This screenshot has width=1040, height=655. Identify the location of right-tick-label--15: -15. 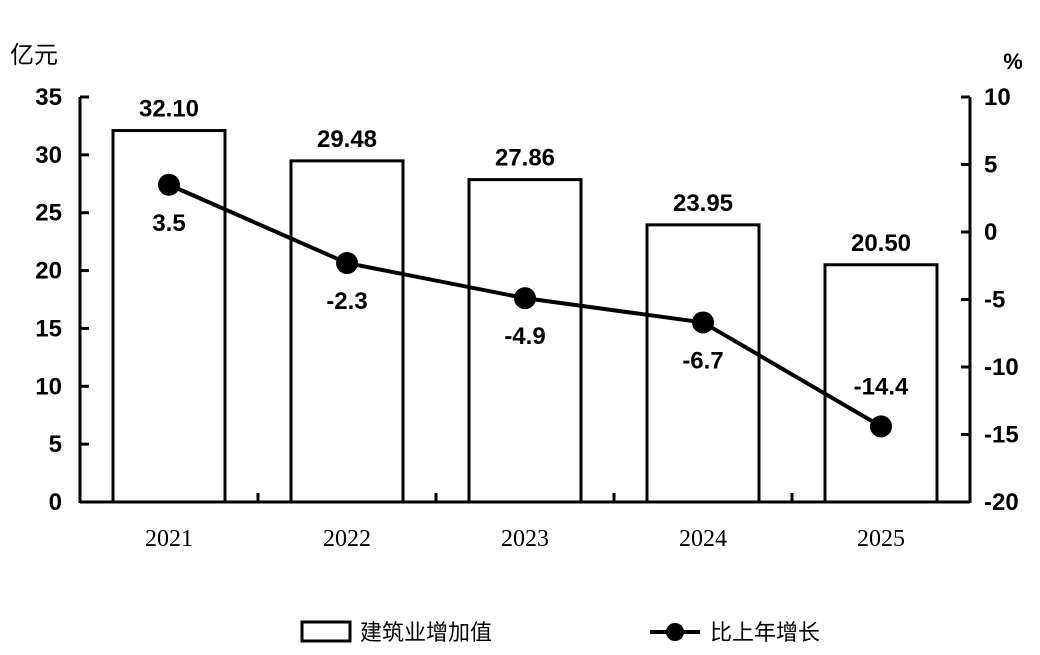
(1001, 435).